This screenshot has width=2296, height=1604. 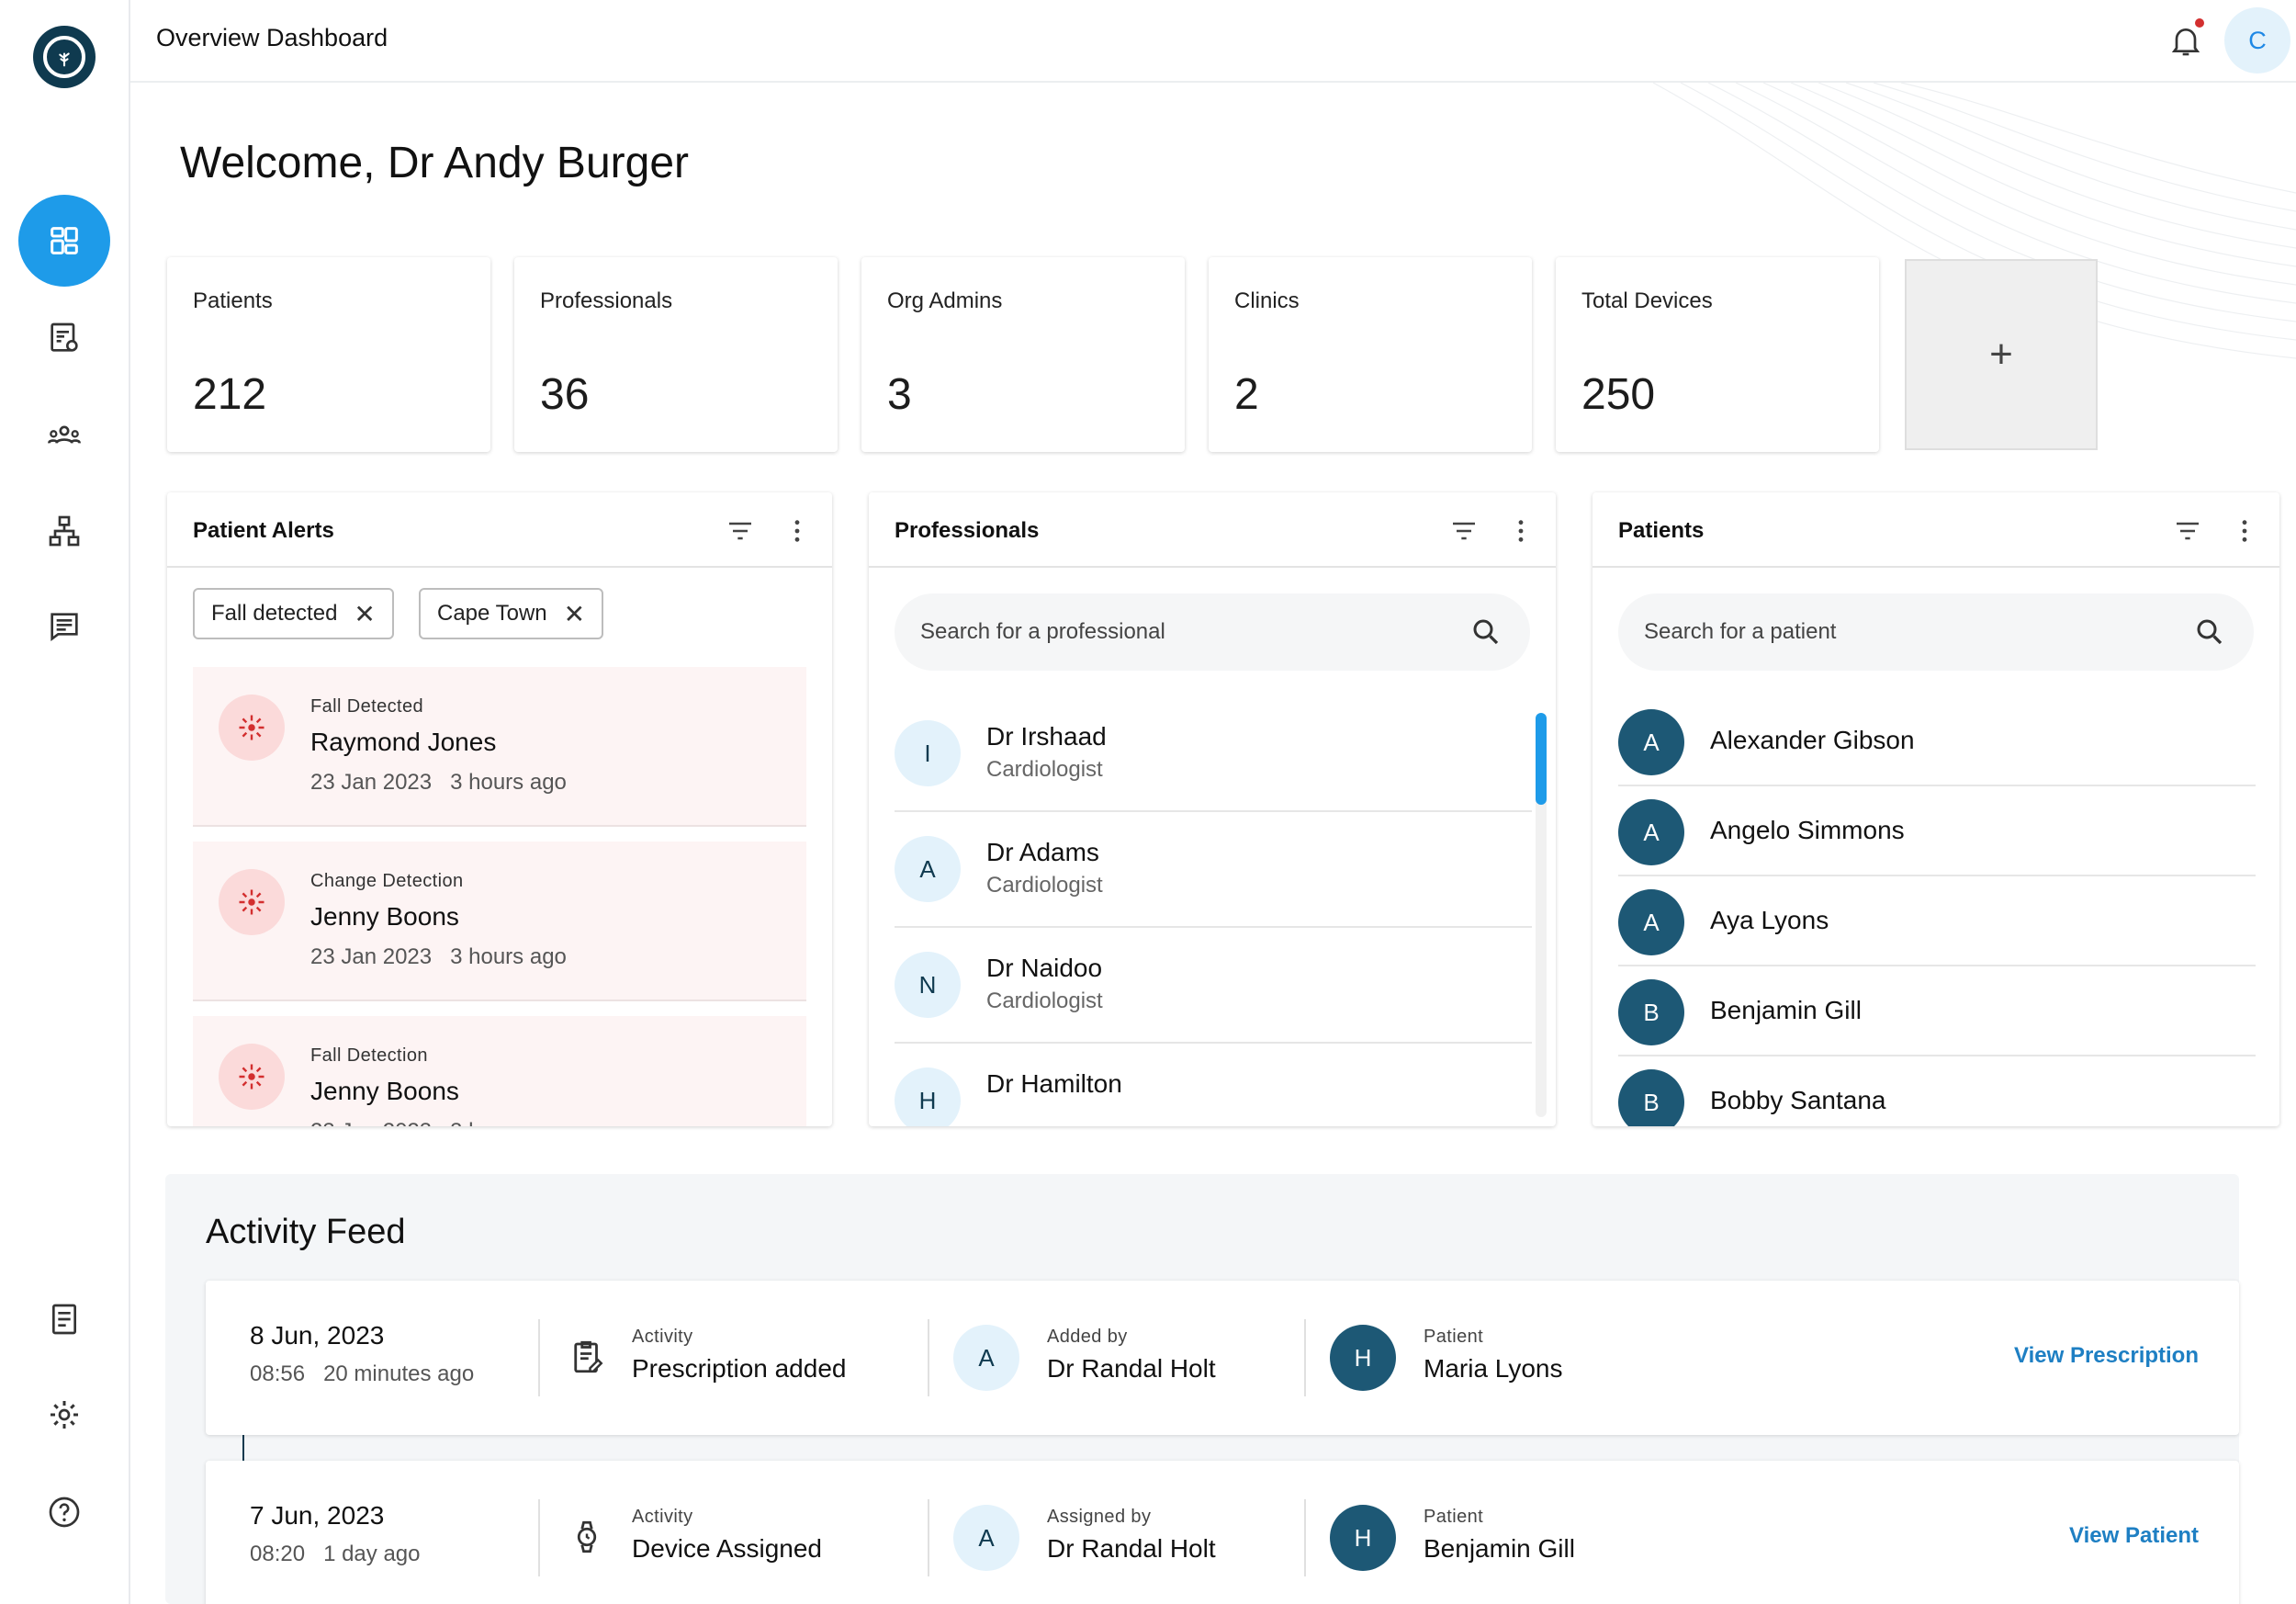 I want to click on alert-ago: 3 hours ago, so click(x=509, y=1122).